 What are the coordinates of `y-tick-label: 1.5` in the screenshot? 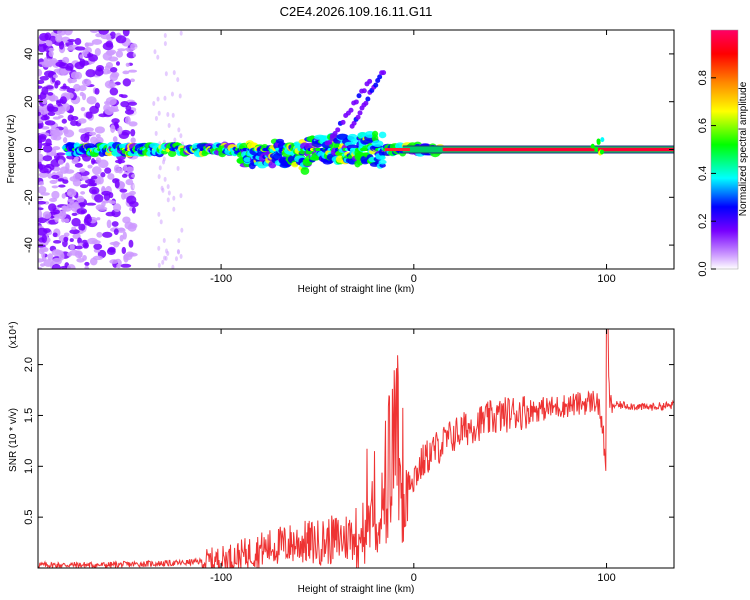 It's located at (29, 415).